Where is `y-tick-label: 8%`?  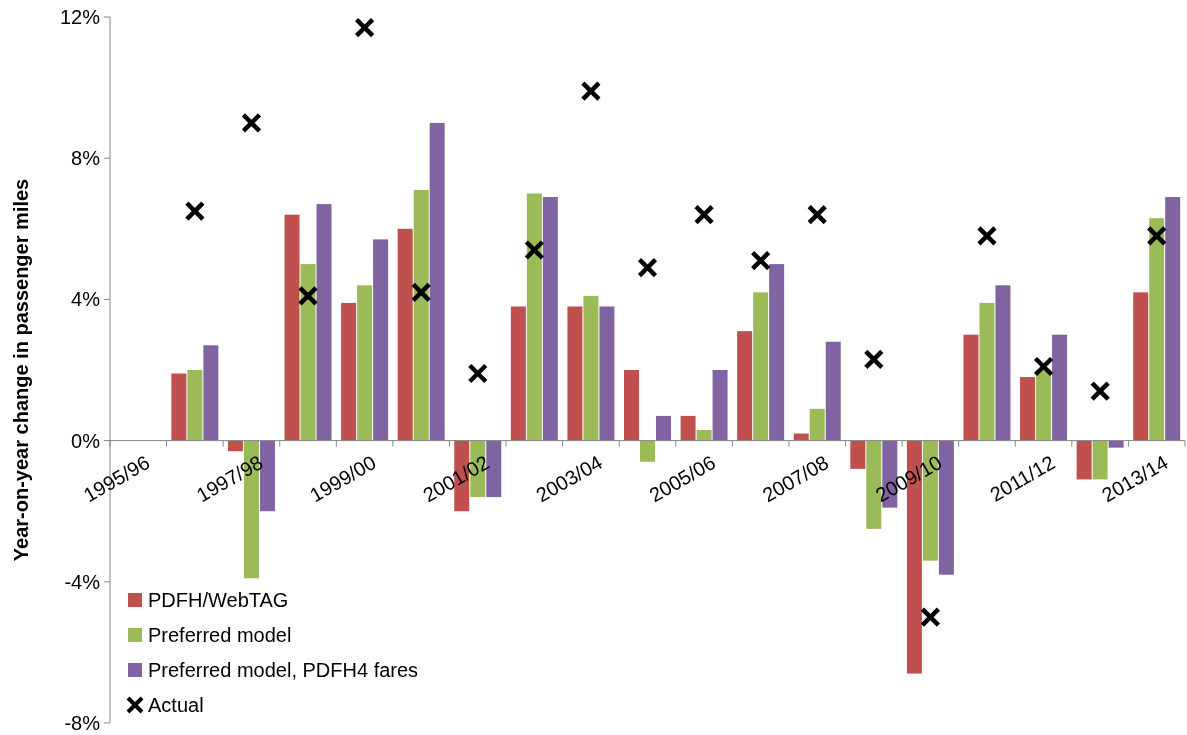
y-tick-label: 8% is located at coordinates (86, 158).